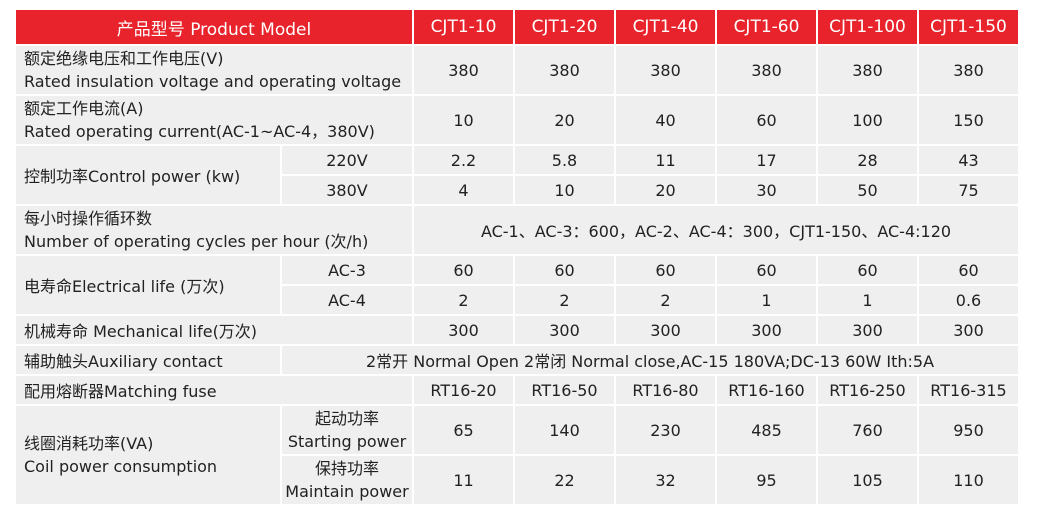  I want to click on value: 30, so click(766, 190).